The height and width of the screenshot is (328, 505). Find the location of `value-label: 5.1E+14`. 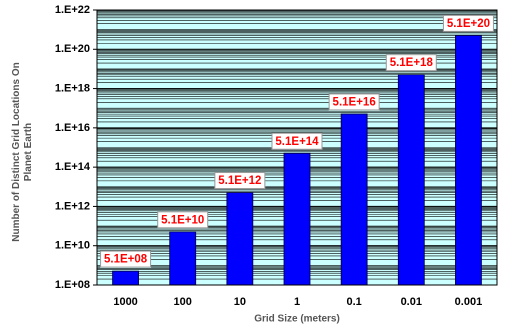

value-label: 5.1E+14 is located at coordinates (297, 142).